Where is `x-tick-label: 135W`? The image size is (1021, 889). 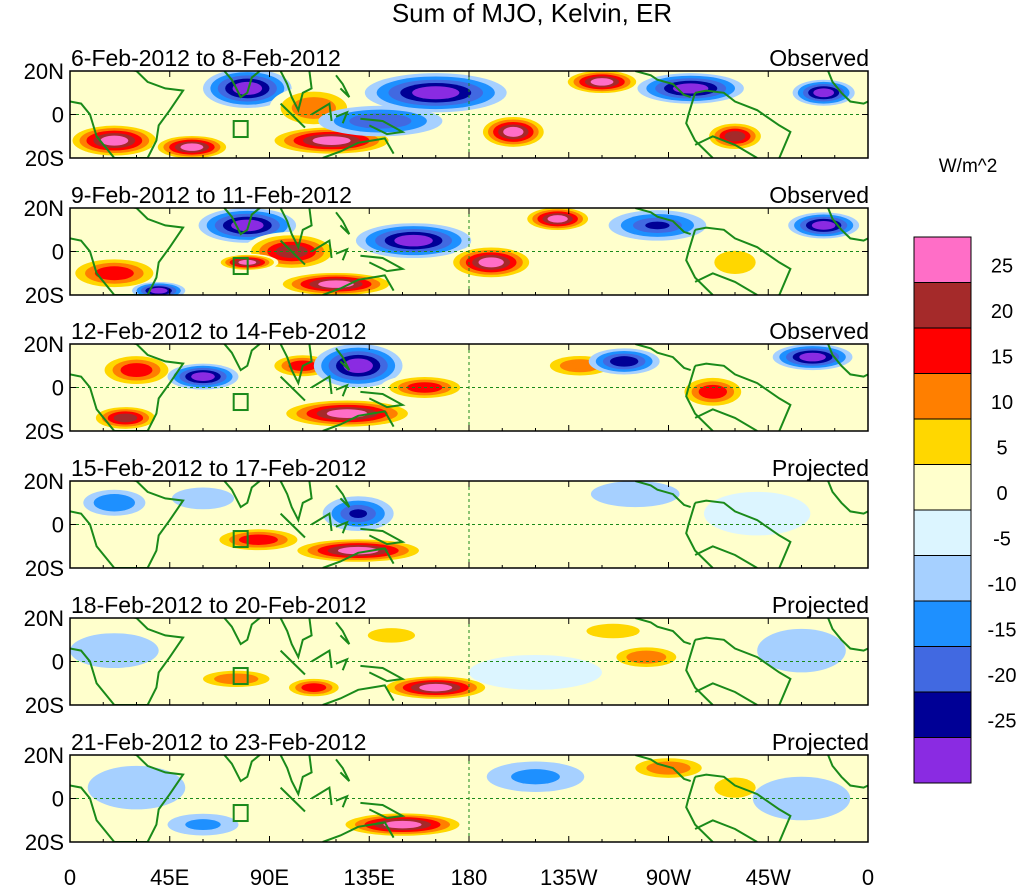 x-tick-label: 135W is located at coordinates (569, 877).